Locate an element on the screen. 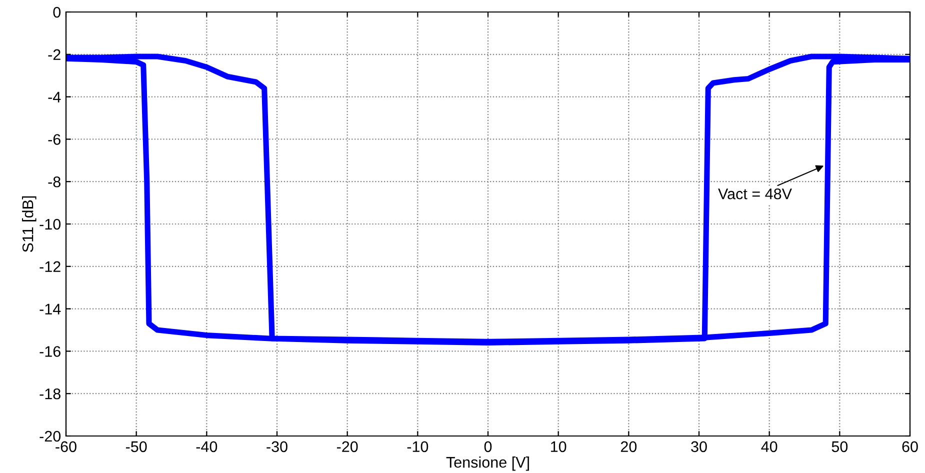  y-tick-label: 0 is located at coordinates (57, 12).